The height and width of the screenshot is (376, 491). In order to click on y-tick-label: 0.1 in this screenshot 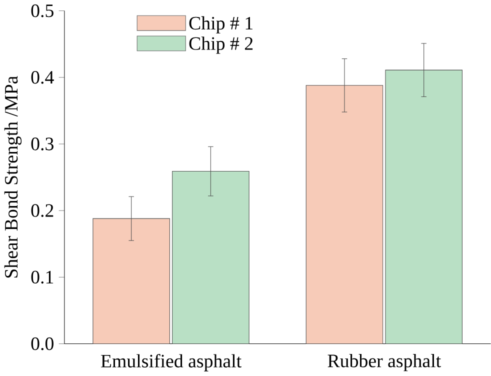, I will do `click(42, 277)`.